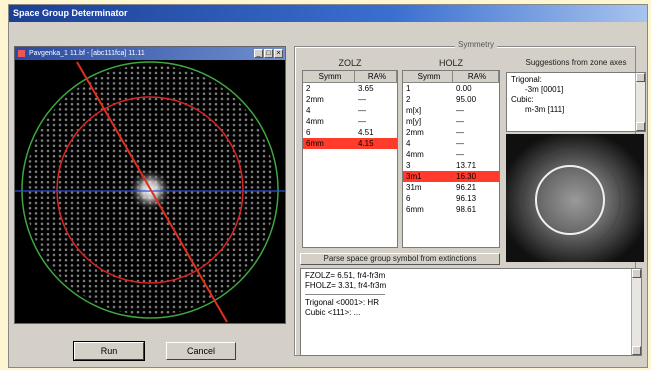 The height and width of the screenshot is (370, 651). I want to click on ra-cell: 3.65, so click(366, 88).